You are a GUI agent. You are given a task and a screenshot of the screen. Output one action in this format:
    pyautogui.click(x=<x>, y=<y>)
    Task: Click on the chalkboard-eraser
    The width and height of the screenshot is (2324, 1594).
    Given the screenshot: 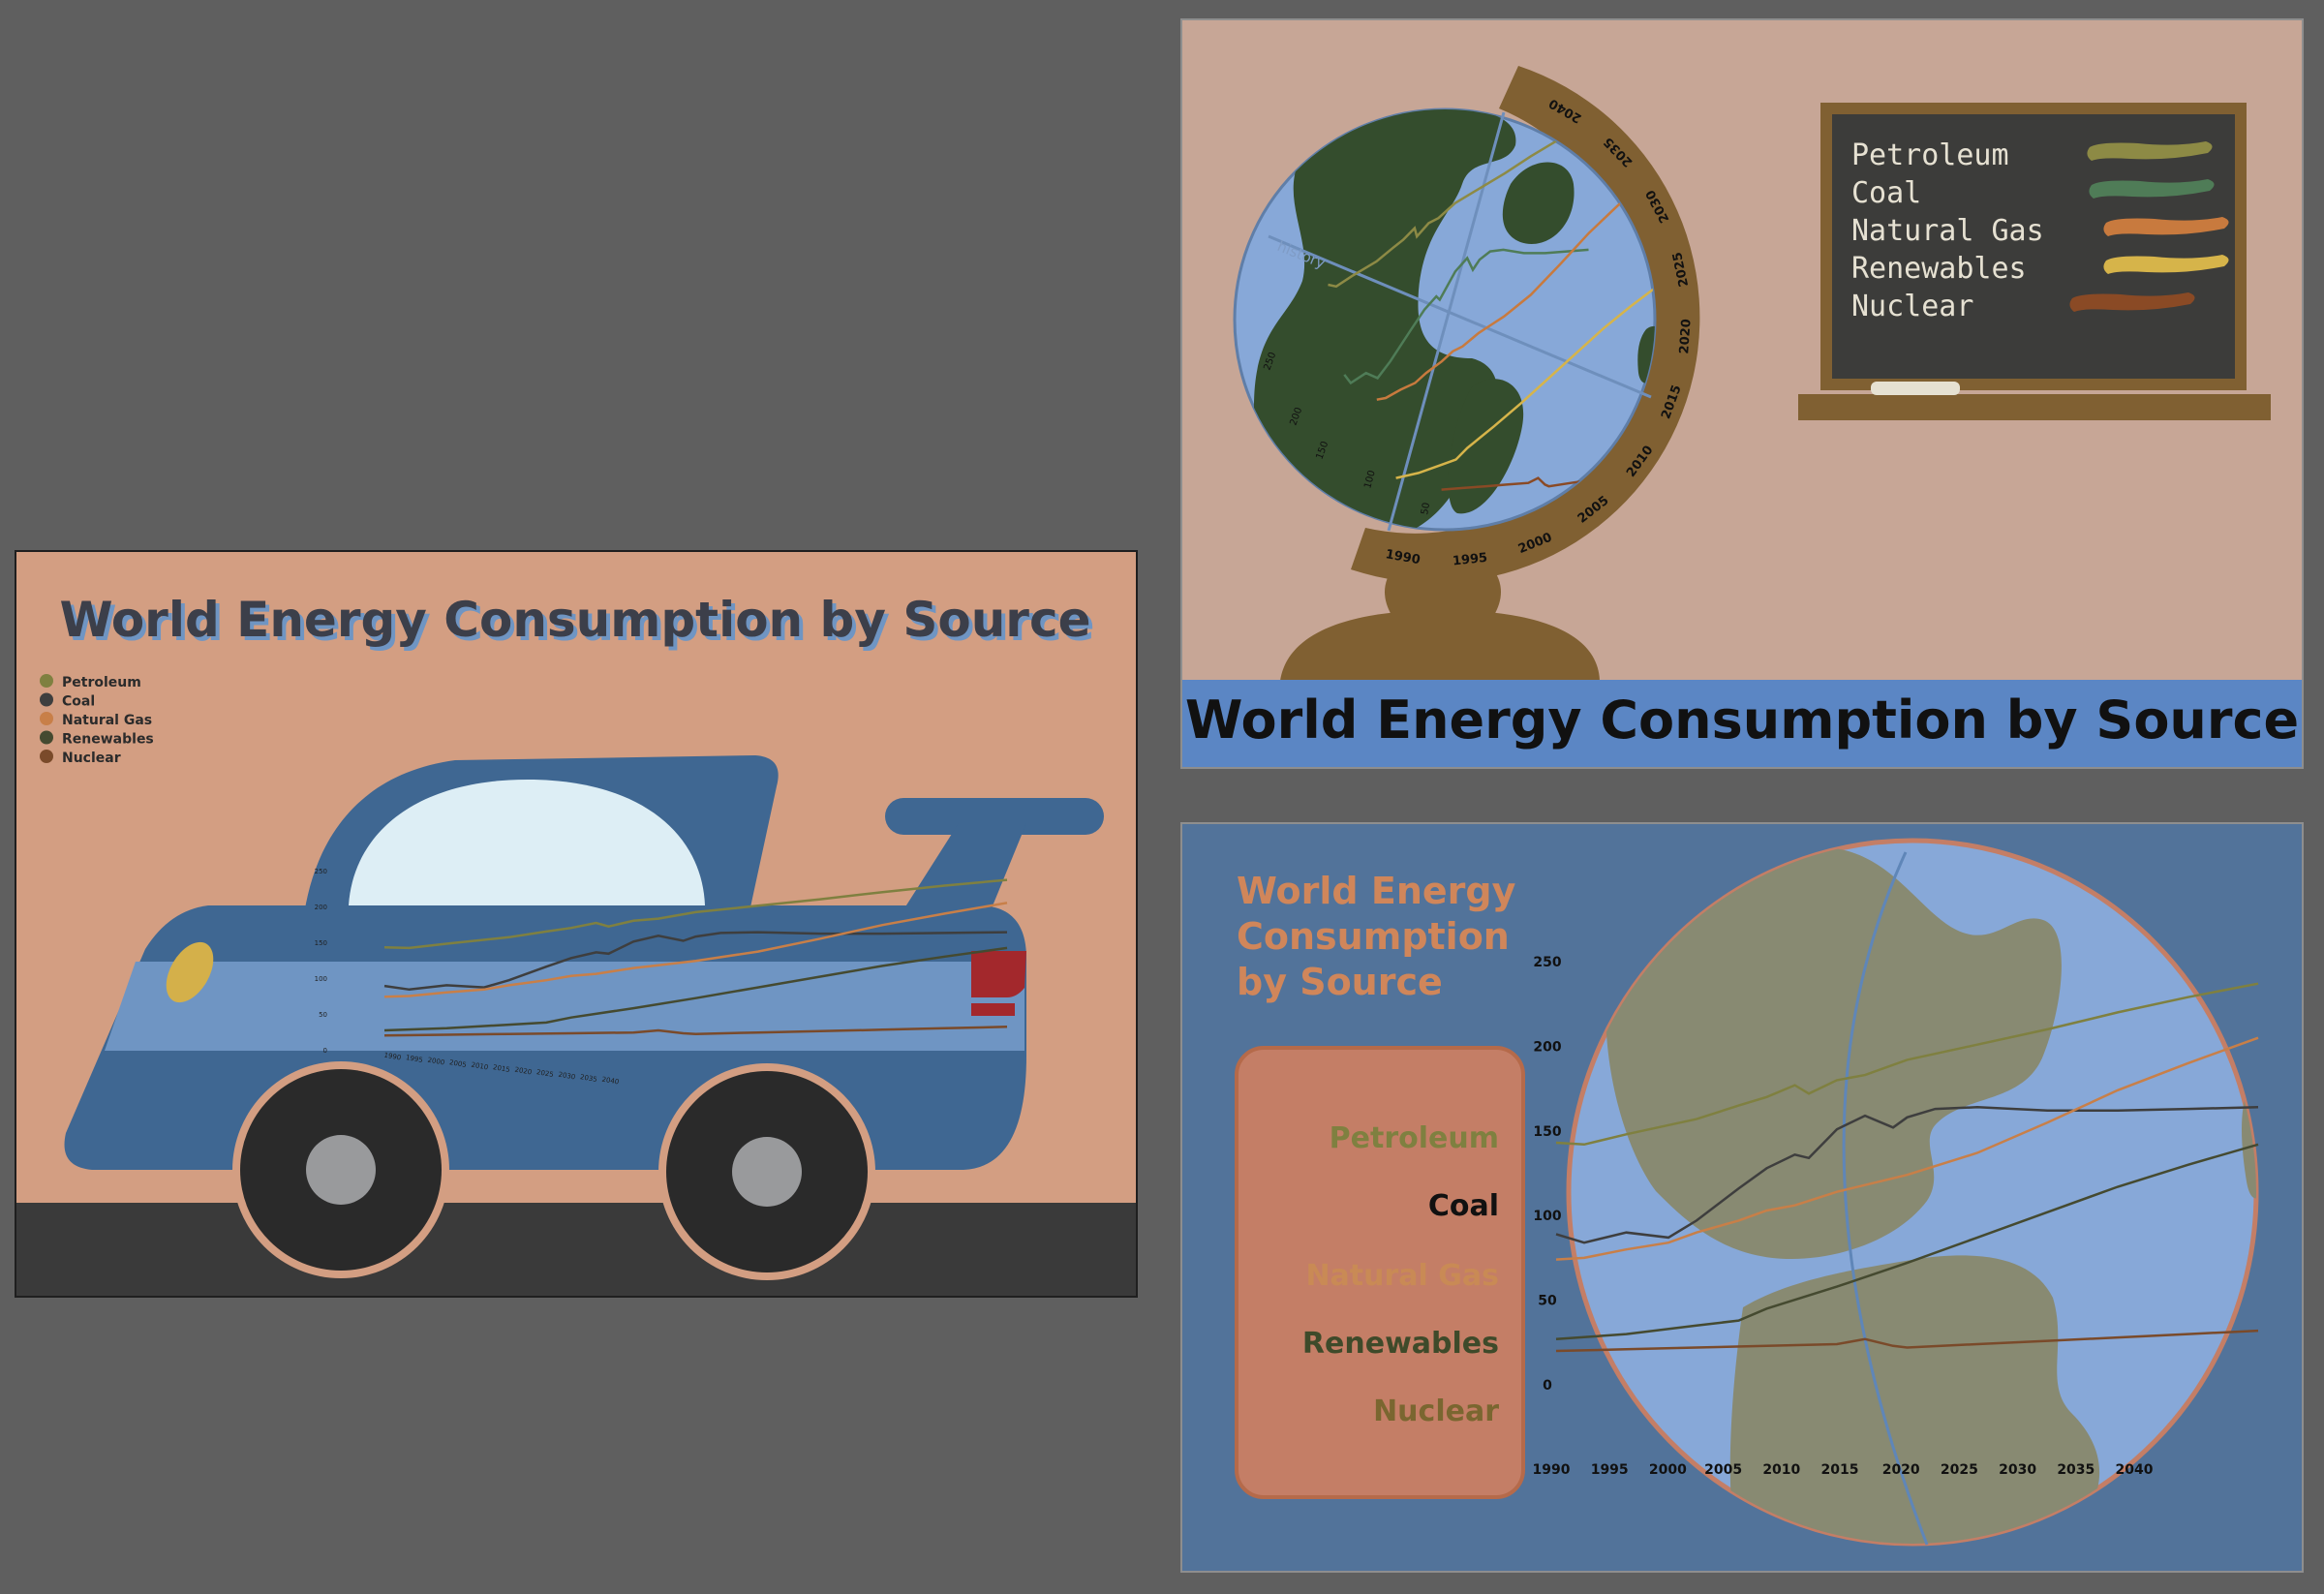 What is the action you would take?
    pyautogui.click(x=1916, y=388)
    